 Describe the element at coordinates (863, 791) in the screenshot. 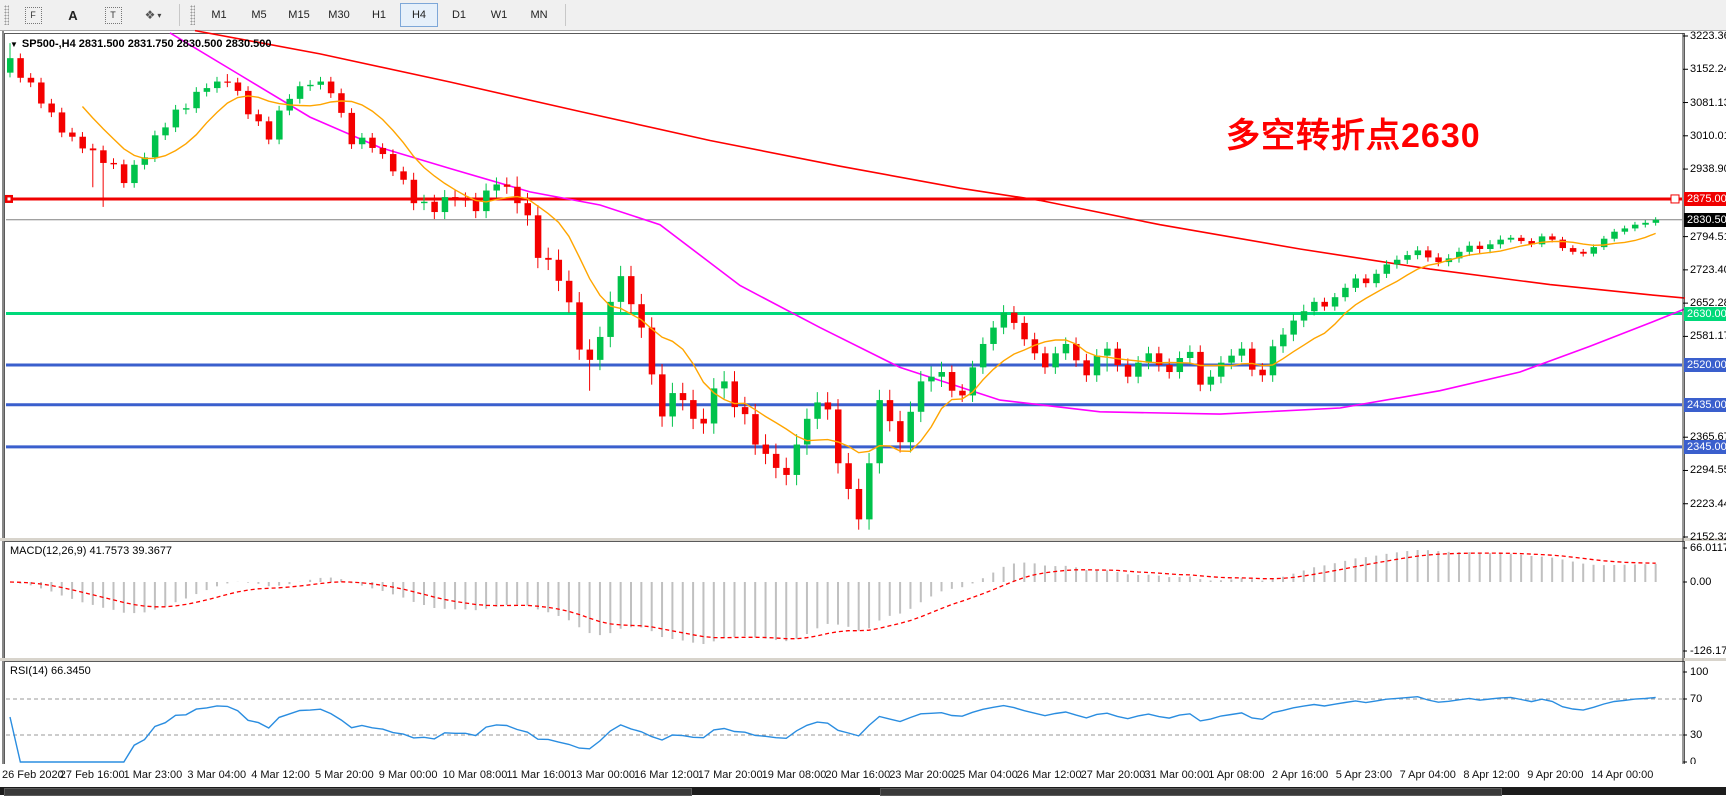

I see `bottom-bar` at that location.